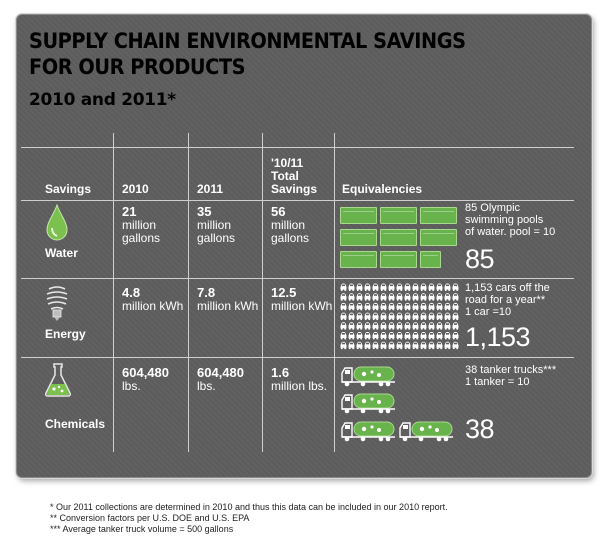  What do you see at coordinates (297, 147) in the screenshot?
I see `table-top-border` at bounding box center [297, 147].